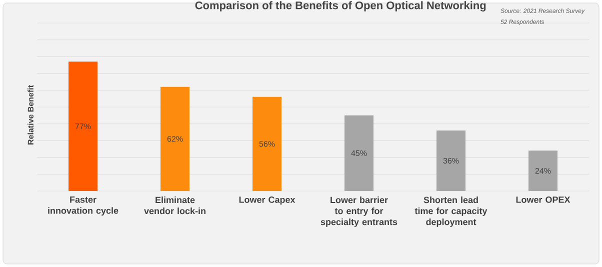 This screenshot has width=602, height=267. I want to click on data-label: 62%, so click(175, 139).